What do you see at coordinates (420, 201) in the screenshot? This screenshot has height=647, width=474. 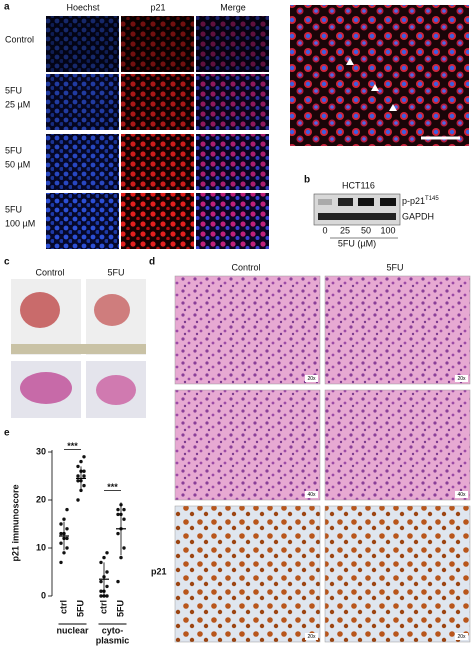 I see `band-label: p-p21T145` at bounding box center [420, 201].